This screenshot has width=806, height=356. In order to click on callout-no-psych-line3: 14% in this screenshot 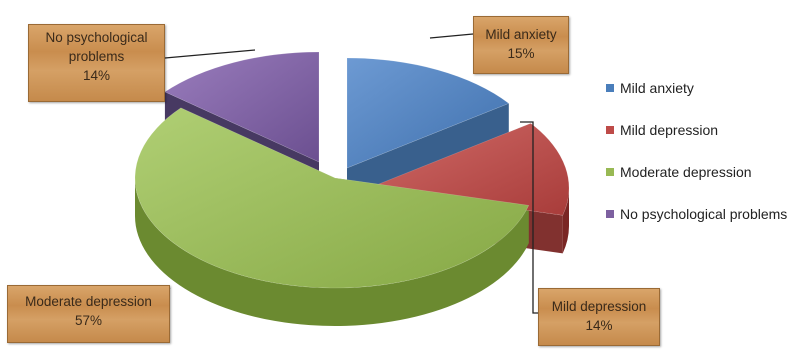, I will do `click(96, 75)`.